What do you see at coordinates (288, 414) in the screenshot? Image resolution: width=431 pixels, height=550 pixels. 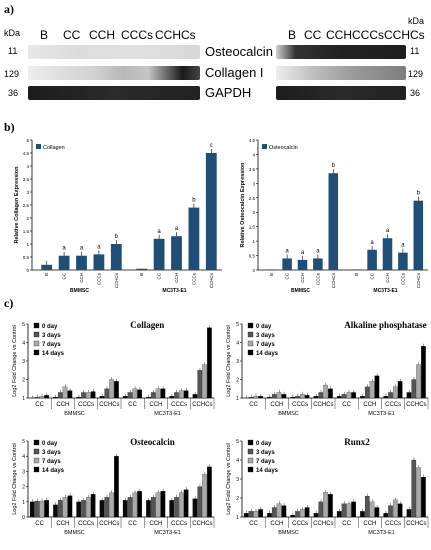 I see `group-label: BMMSC` at bounding box center [288, 414].